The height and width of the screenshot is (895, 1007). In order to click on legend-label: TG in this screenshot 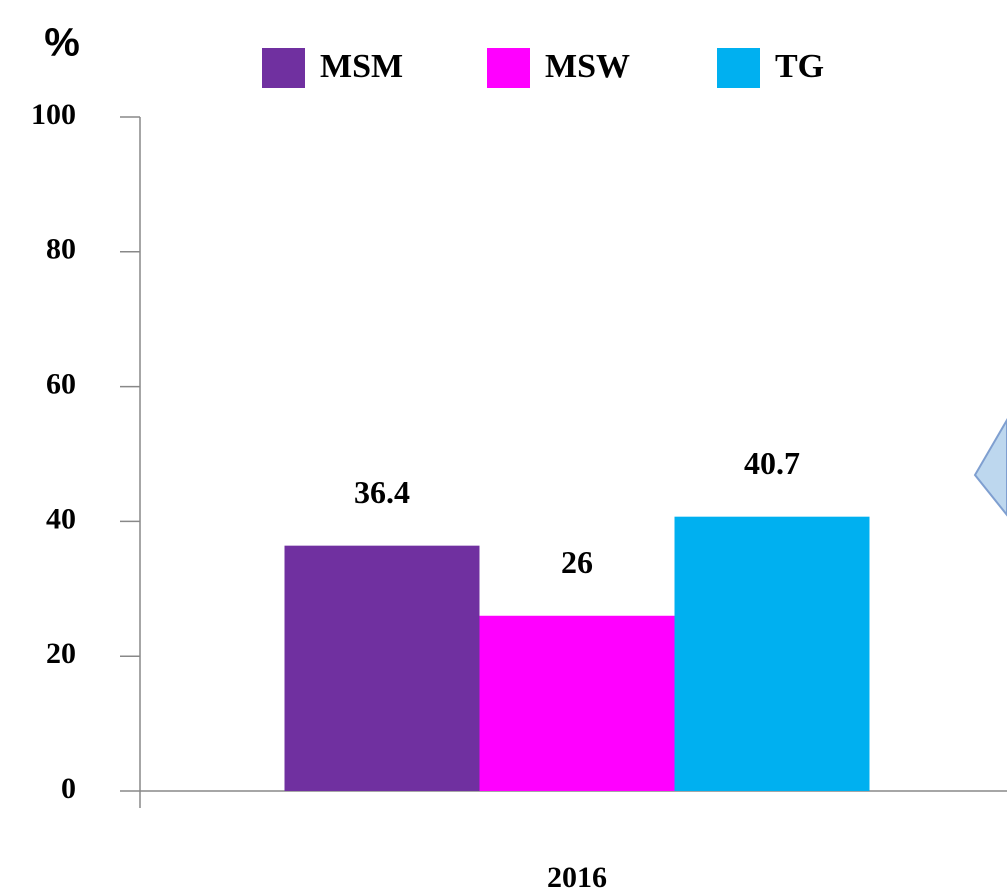, I will do `click(799, 66)`.